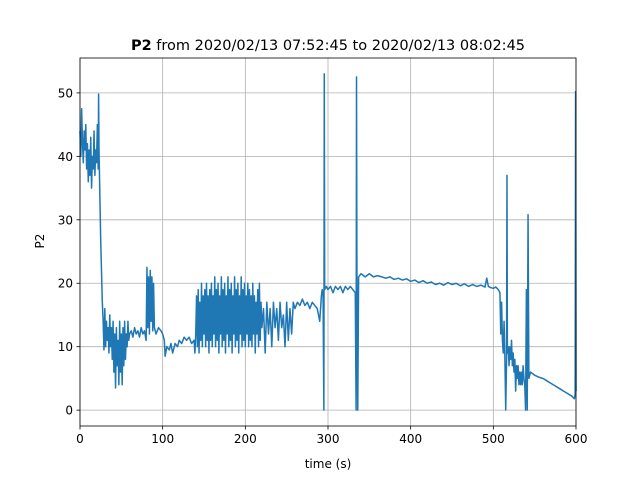 The height and width of the screenshot is (480, 640). I want to click on chart-title-bold: P2, so click(141, 46).